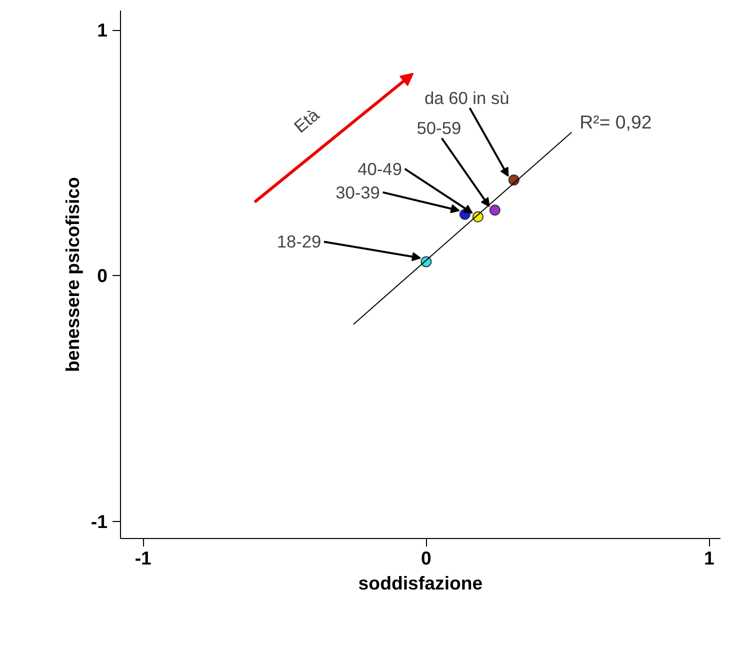  I want to click on y-tick-label: -1, so click(99, 521).